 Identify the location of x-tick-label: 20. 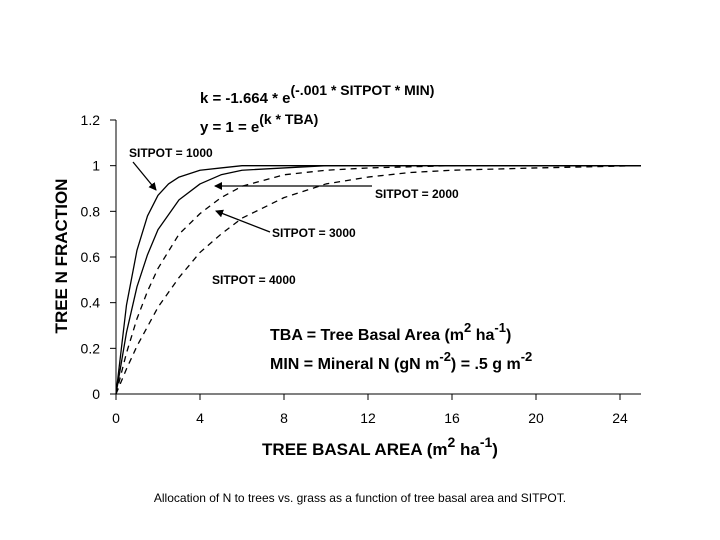
(536, 418).